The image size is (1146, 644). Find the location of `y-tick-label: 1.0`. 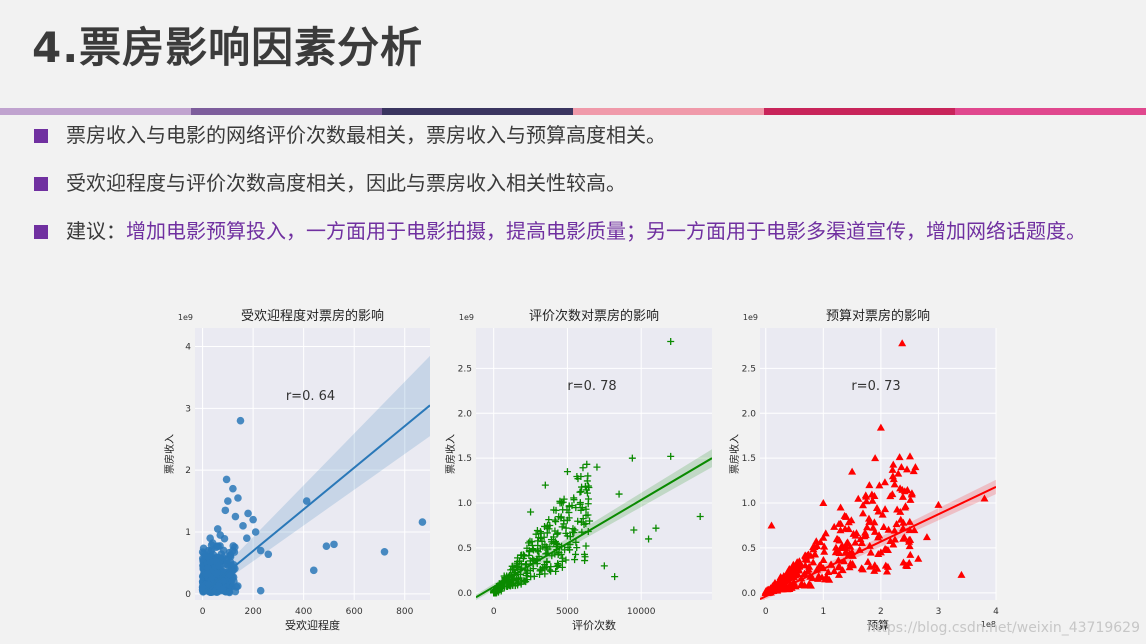

y-tick-label: 1.0 is located at coordinates (465, 504).